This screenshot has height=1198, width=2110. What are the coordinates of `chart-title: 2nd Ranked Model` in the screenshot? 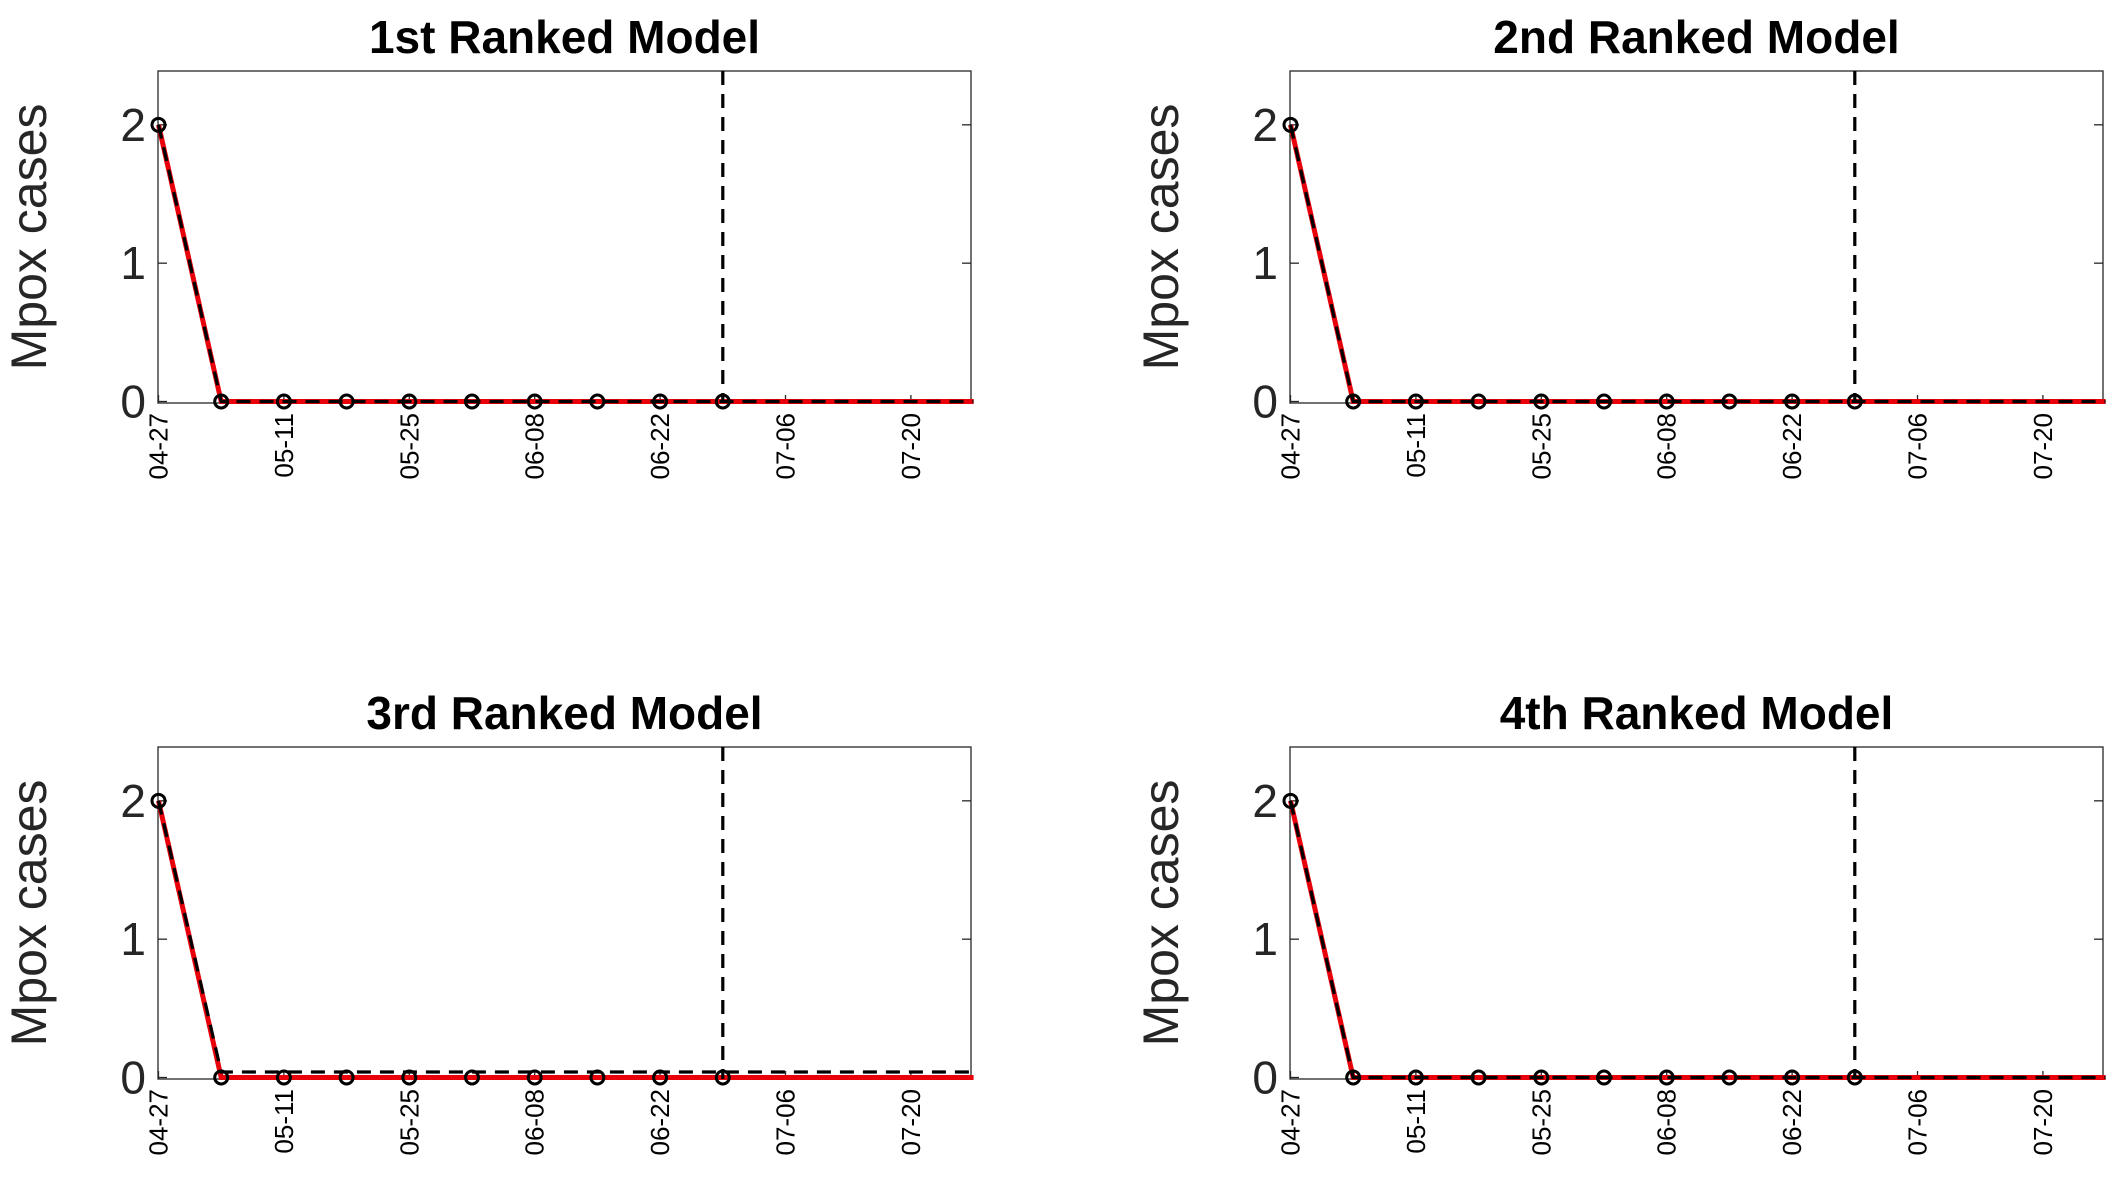 It's located at (1696, 37).